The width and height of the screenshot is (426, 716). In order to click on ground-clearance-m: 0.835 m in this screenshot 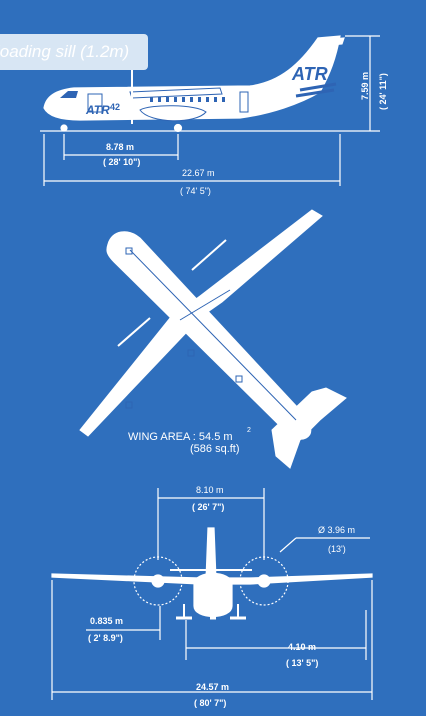, I will do `click(106, 621)`.